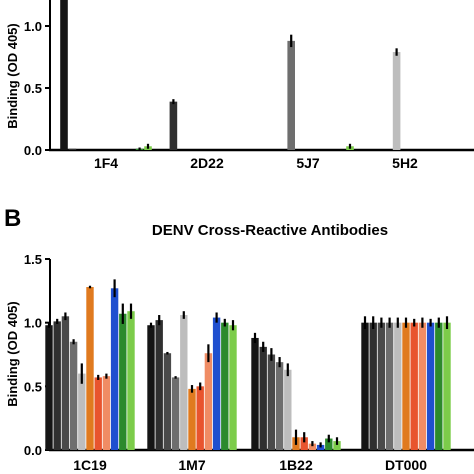 Image resolution: width=474 pixels, height=474 pixels. Describe the element at coordinates (12, 75) in the screenshot. I see `panel-a-ylabel: Binding (OD 405)` at that location.